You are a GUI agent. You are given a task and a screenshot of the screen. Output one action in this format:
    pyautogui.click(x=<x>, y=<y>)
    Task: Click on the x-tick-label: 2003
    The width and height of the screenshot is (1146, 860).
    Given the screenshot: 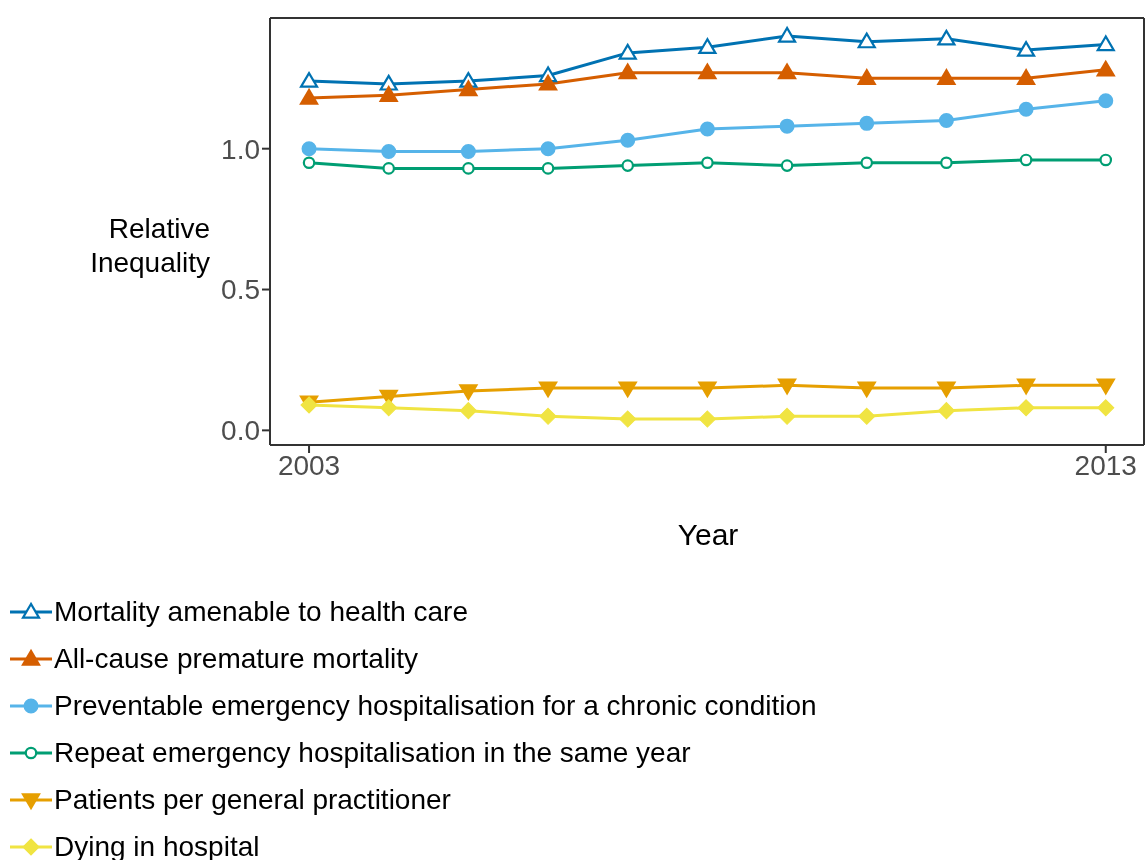 What is the action you would take?
    pyautogui.click(x=309, y=465)
    